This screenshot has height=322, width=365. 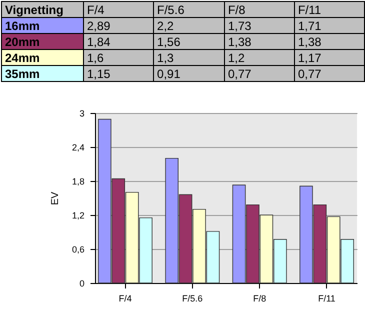 What do you see at coordinates (81, 283) in the screenshot?
I see `y-tick-label: 0` at bounding box center [81, 283].